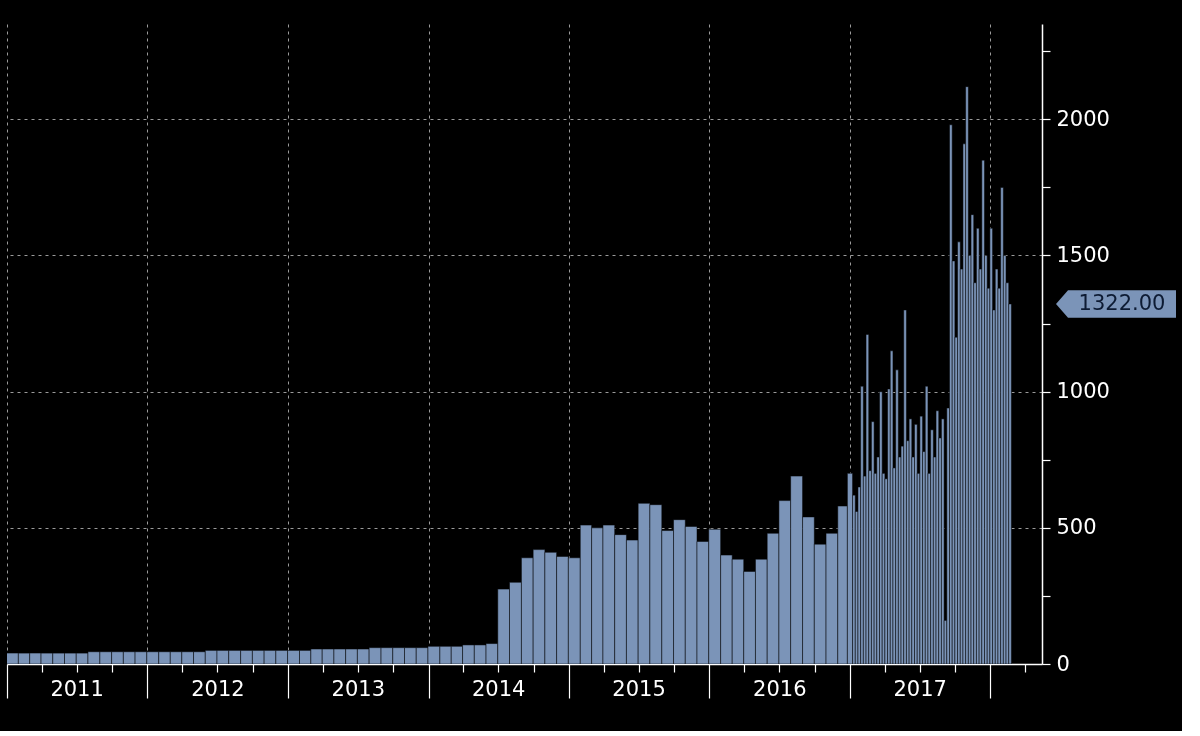 This screenshot has height=736, width=1200. I want to click on y-tick-label: 1000, so click(1083, 391).